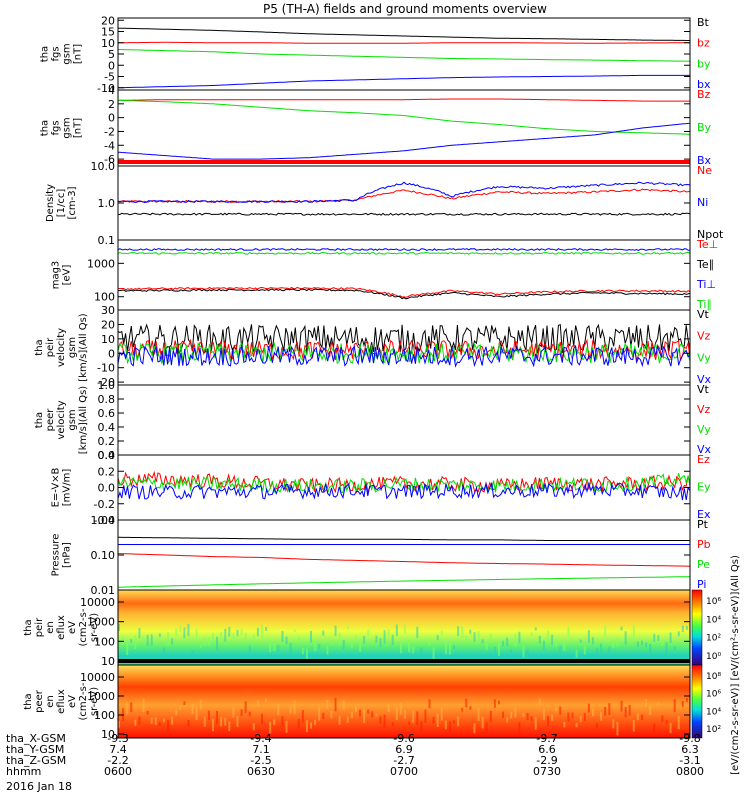  I want to click on y-tick-label: 30, so click(108, 310).